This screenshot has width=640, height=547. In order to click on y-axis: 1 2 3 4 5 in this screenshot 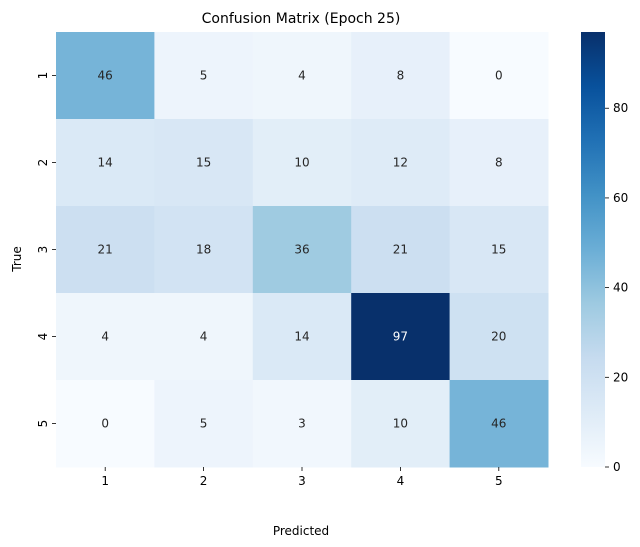, I will do `click(46, 250)`.